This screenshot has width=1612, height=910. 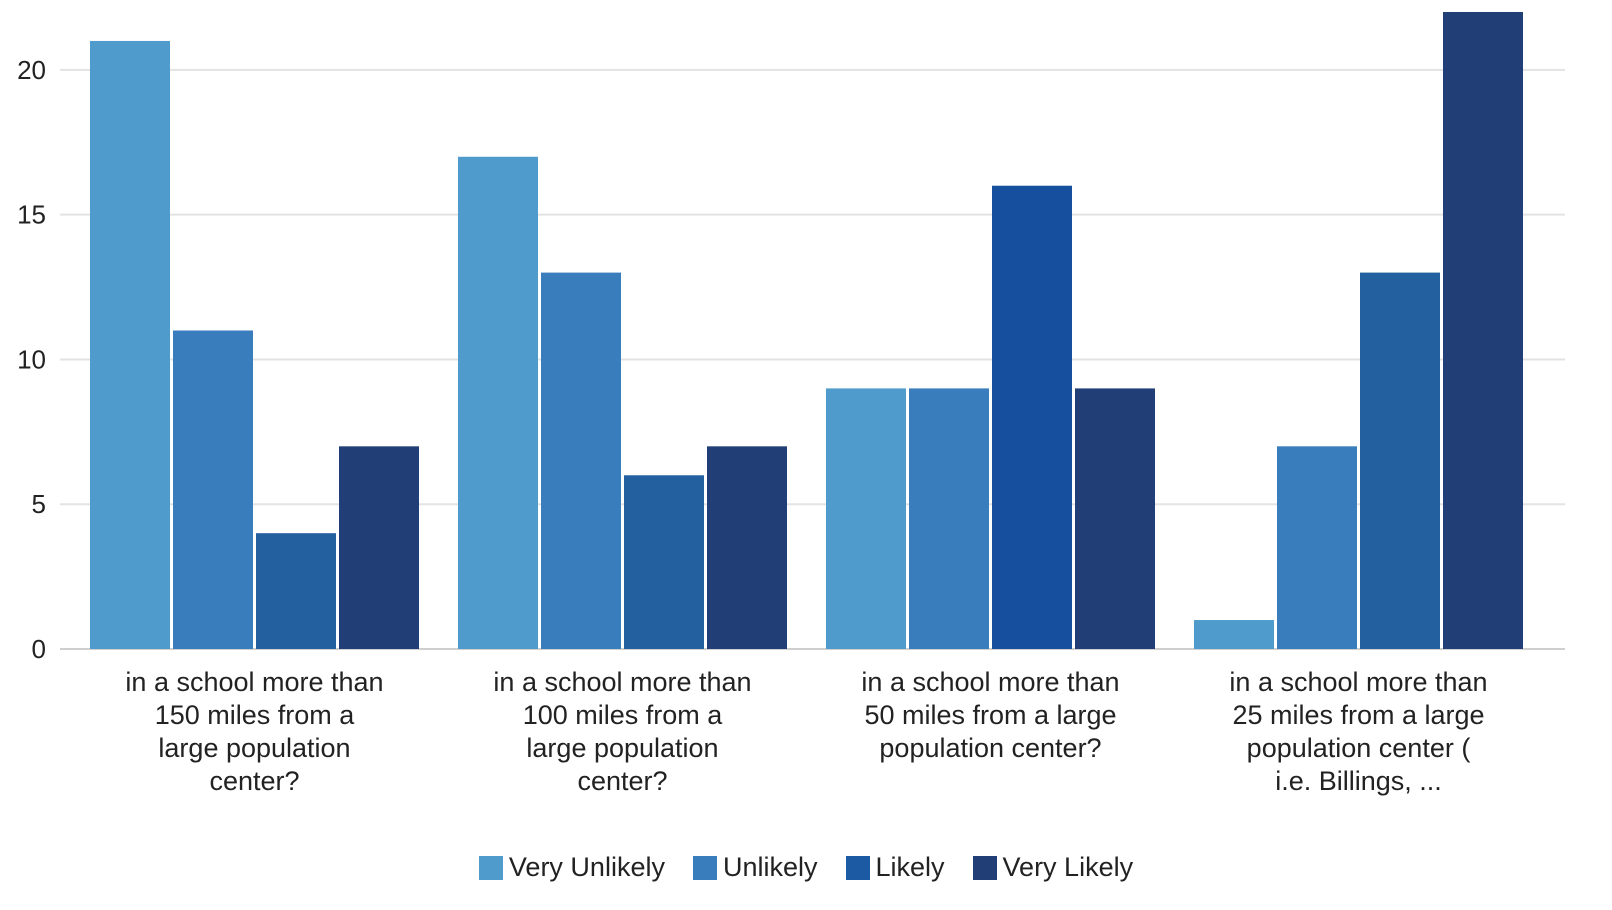 I want to click on y-tick-label: 10, so click(x=31, y=359).